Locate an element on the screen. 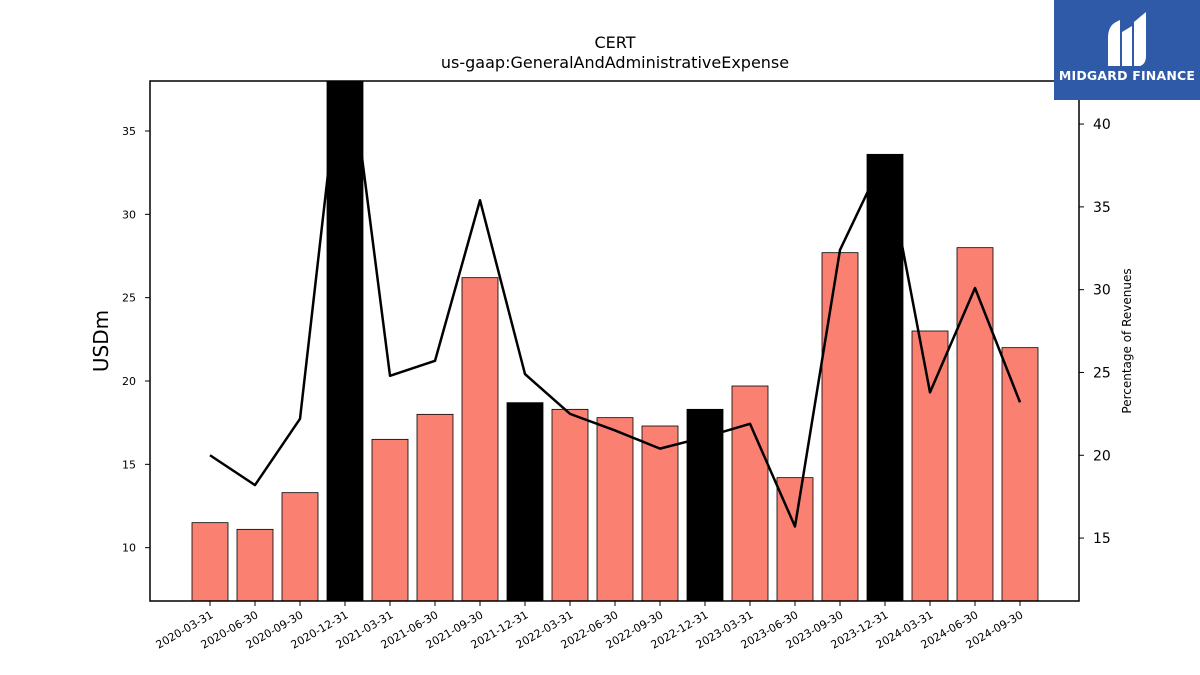  chart-subtitle: us-gaap:GeneralAndAdministrativeExpense is located at coordinates (615, 62).